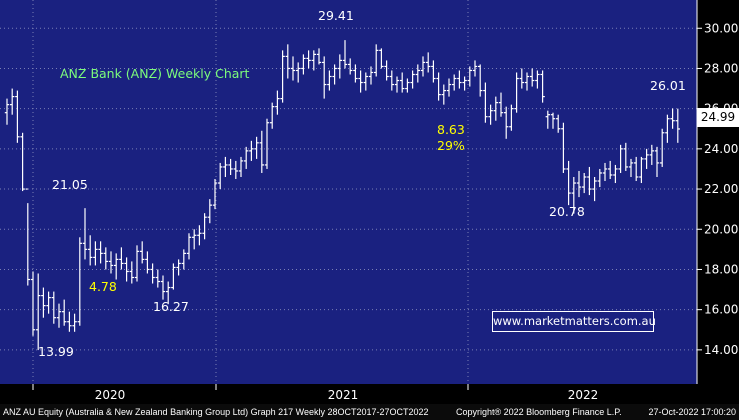 This screenshot has width=739, height=420. I want to click on annotation-label: 29.41, so click(336, 15).